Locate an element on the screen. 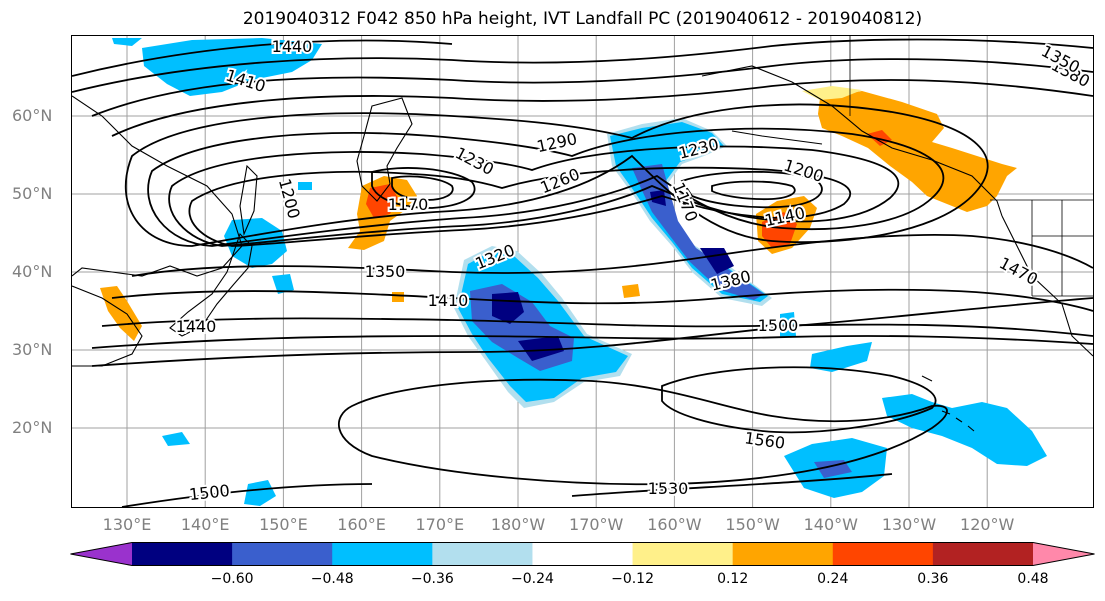 This screenshot has width=1105, height=601. contour-1500-mid is located at coordinates (592, 332).